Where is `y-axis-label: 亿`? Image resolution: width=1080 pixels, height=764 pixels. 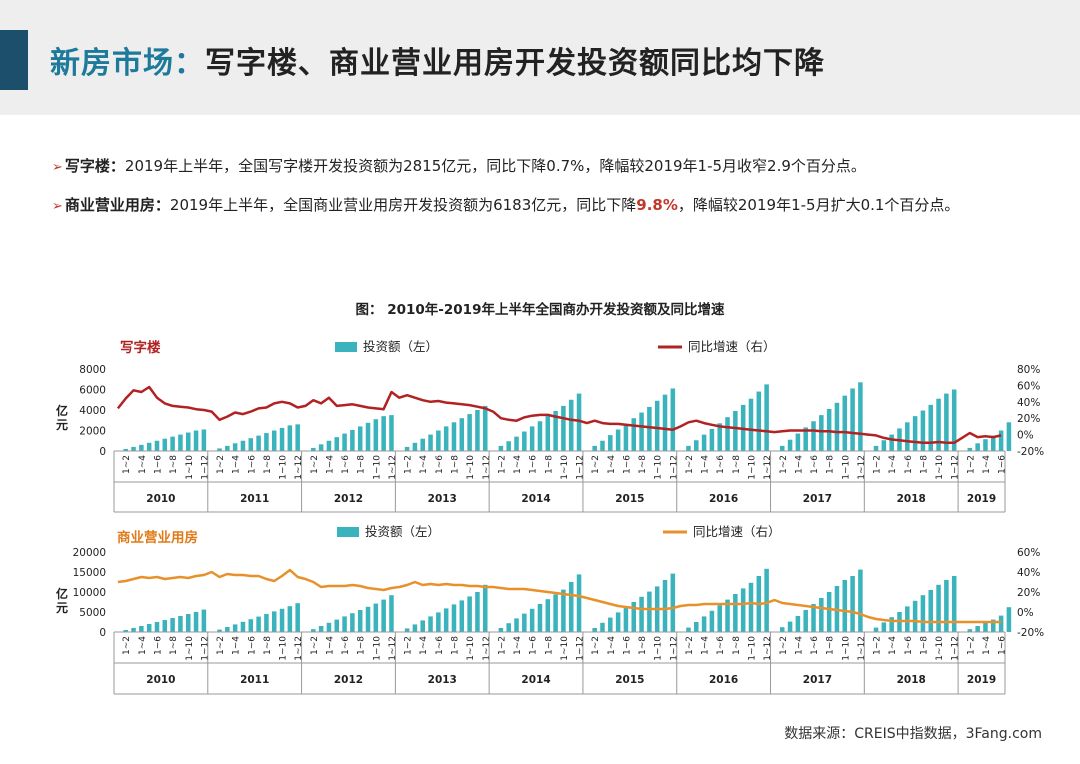
y-axis-label: 亿 is located at coordinates (62, 593).